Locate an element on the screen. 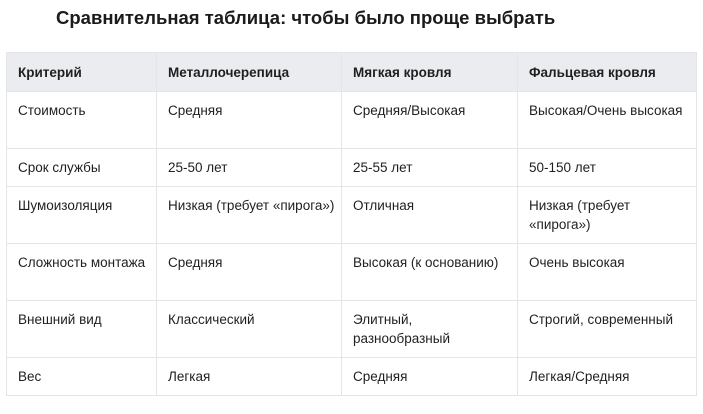  row-criterion: Сложность монтажа is located at coordinates (81, 272).